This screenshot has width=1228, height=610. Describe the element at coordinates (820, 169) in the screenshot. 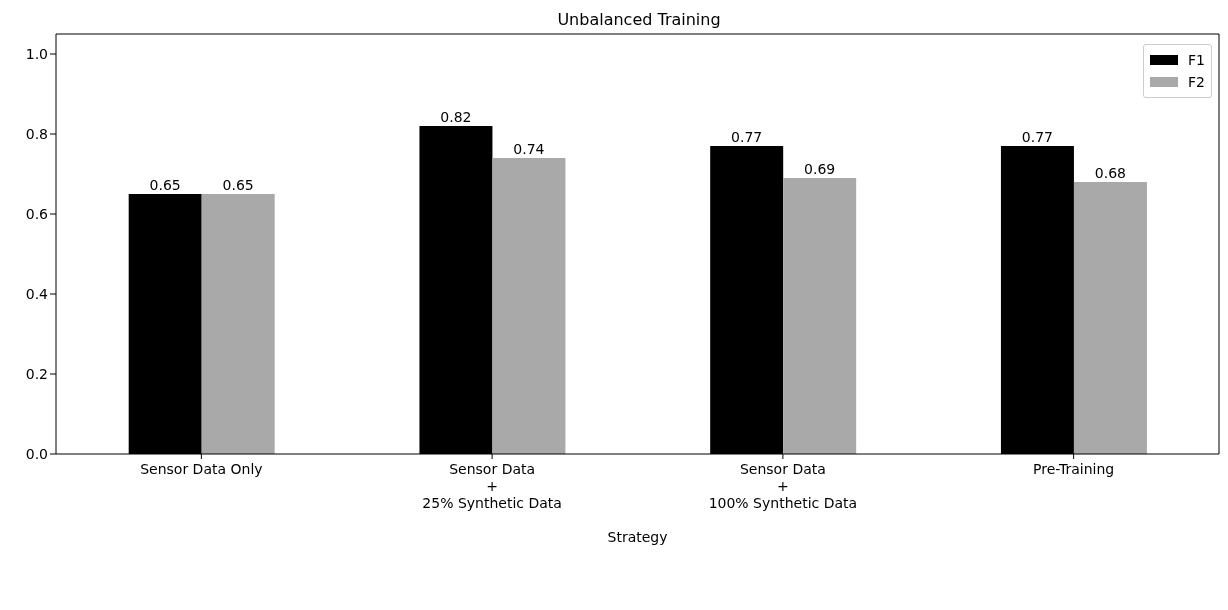

I see `data-label: 0.69` at that location.